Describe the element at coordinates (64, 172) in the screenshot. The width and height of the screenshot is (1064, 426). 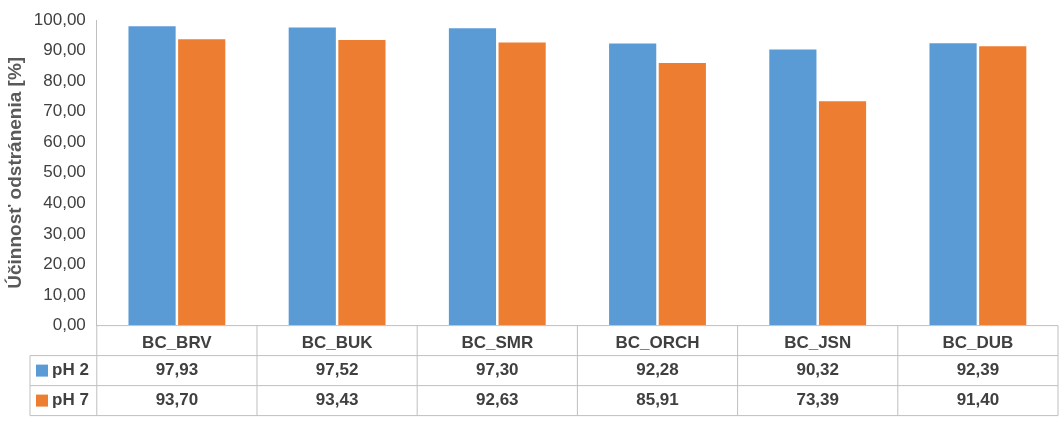
I see `y-tick-label: 50,00` at that location.